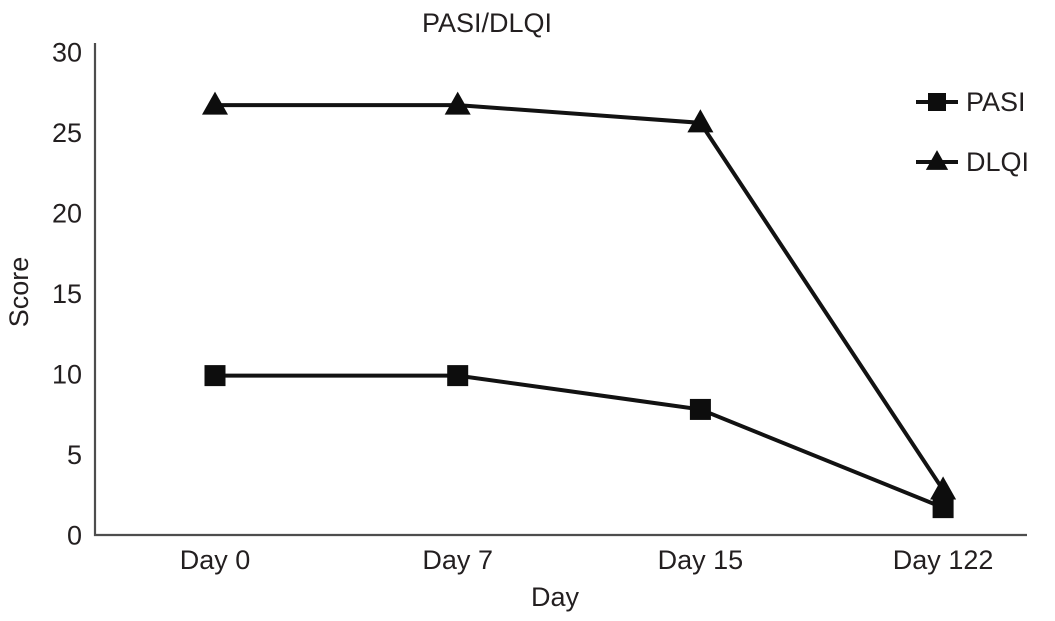 This screenshot has width=1055, height=621. What do you see at coordinates (487, 23) in the screenshot?
I see `chart-title: PASI/DLQI` at bounding box center [487, 23].